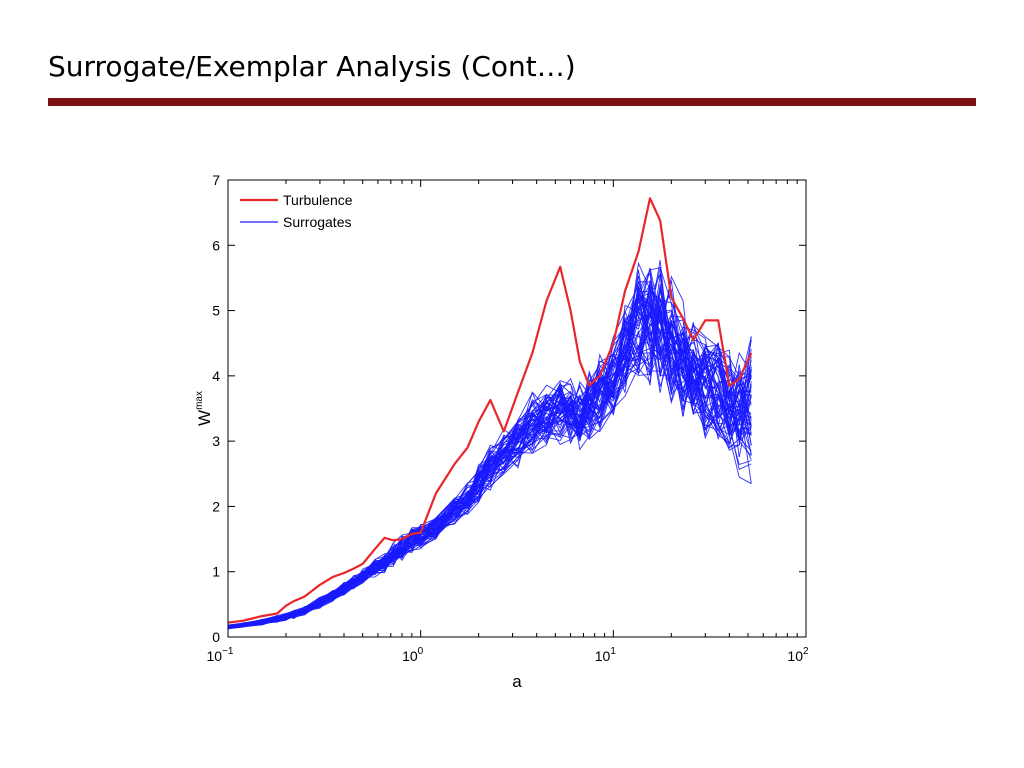  What do you see at coordinates (228, 651) in the screenshot?
I see `x-tick-label-exponent: −1` at bounding box center [228, 651].